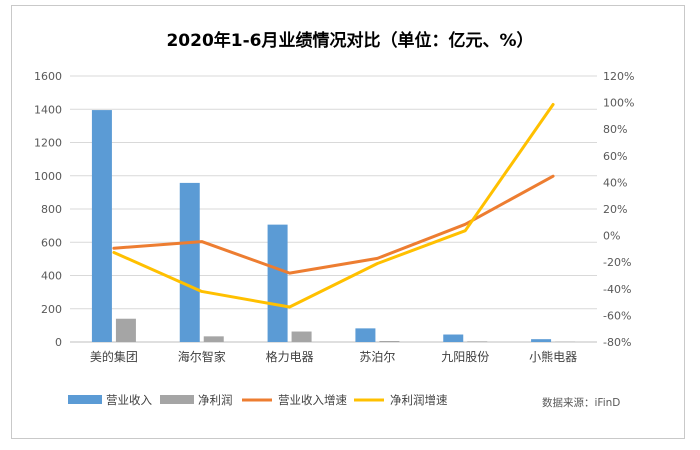 Image resolution: width=700 pixels, height=450 pixels. What do you see at coordinates (290, 356) in the screenshot?
I see `category-label: 格力电器` at bounding box center [290, 356].